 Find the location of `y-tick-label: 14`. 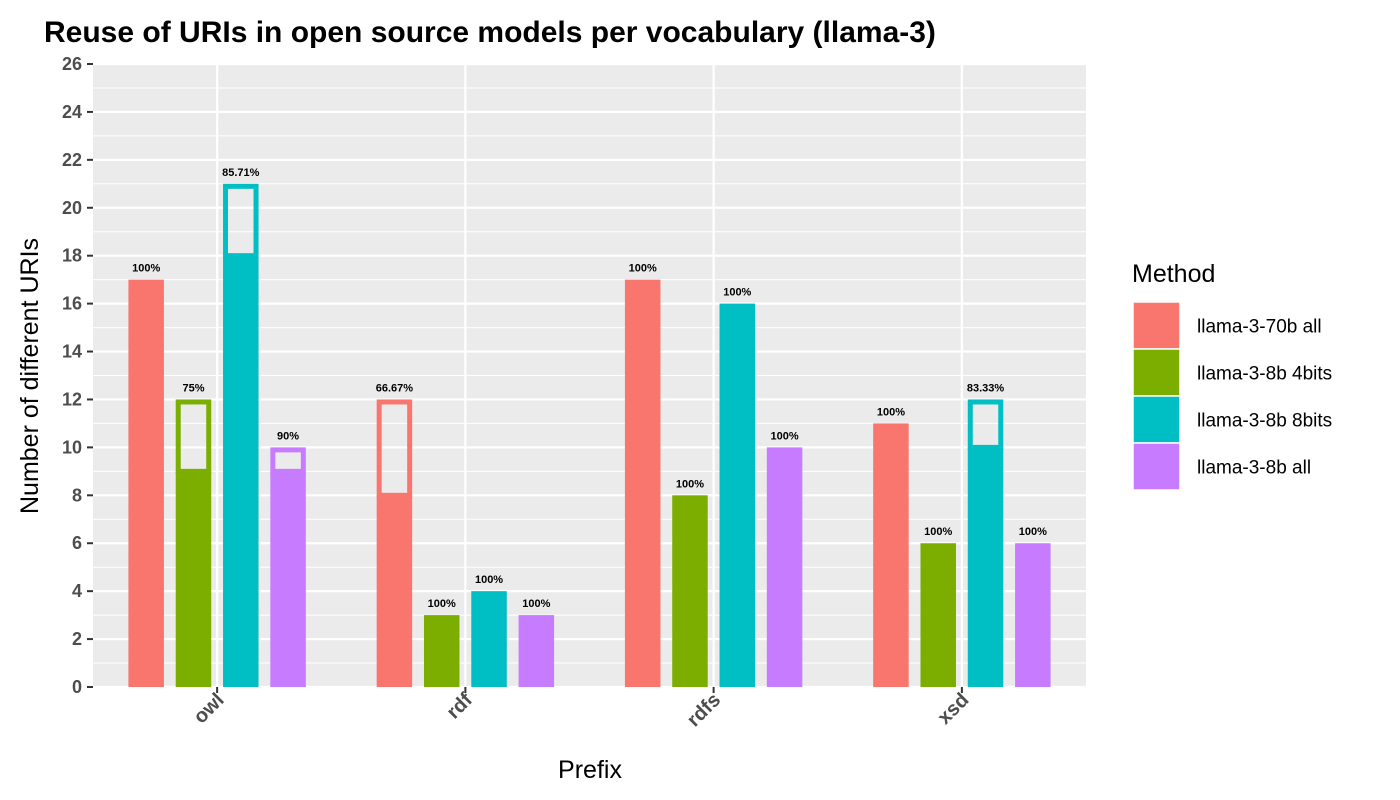

y-tick-label: 14 is located at coordinates (72, 352).